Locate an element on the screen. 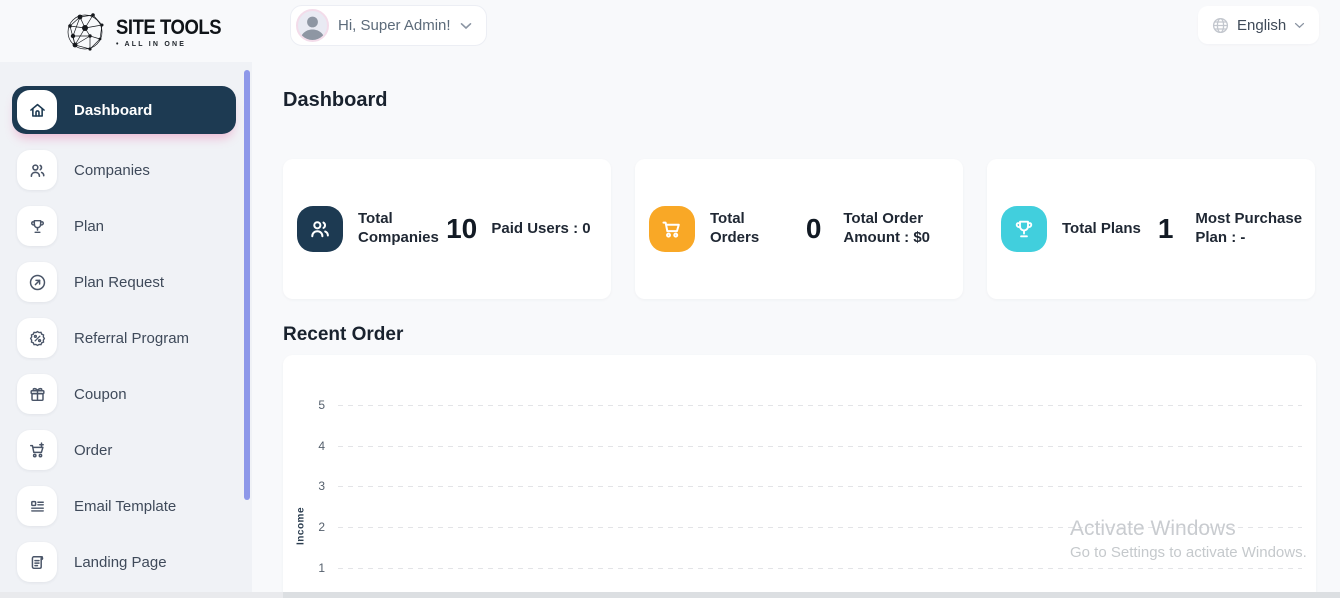 The width and height of the screenshot is (1340, 598). y-tick: 2 is located at coordinates (321, 527).